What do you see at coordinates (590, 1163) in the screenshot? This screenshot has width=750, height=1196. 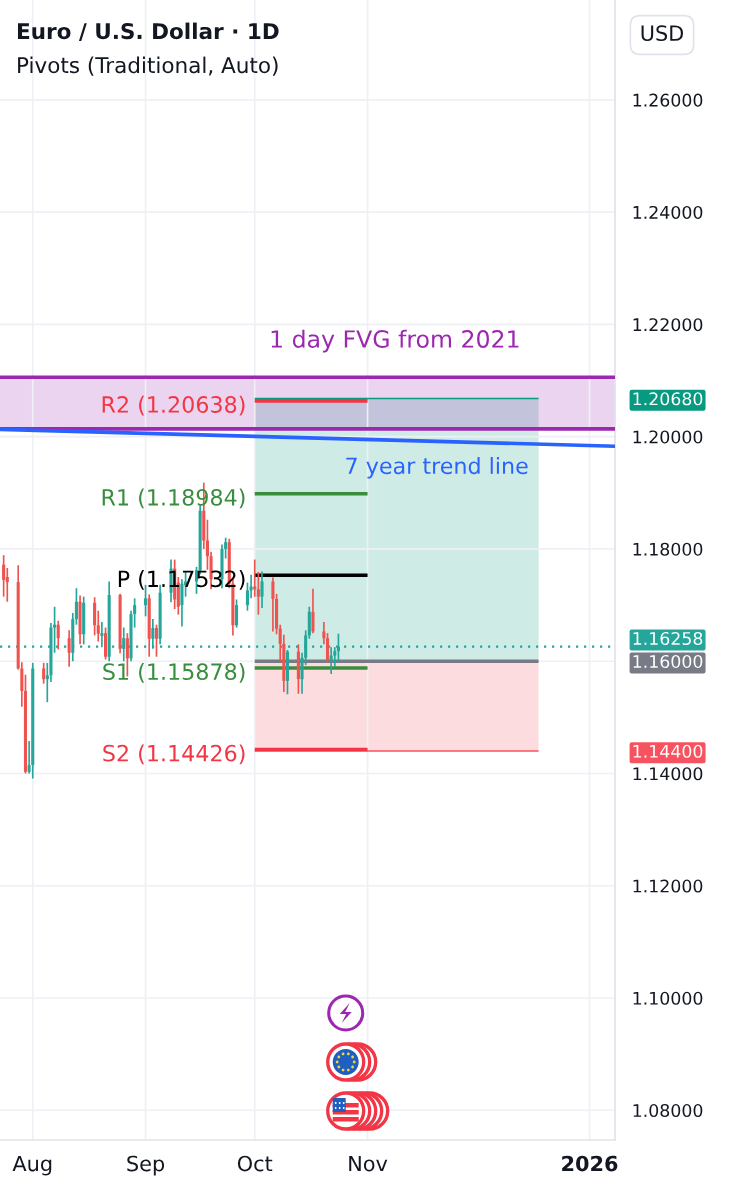 I see `x-tick-label: 2026` at bounding box center [590, 1163].